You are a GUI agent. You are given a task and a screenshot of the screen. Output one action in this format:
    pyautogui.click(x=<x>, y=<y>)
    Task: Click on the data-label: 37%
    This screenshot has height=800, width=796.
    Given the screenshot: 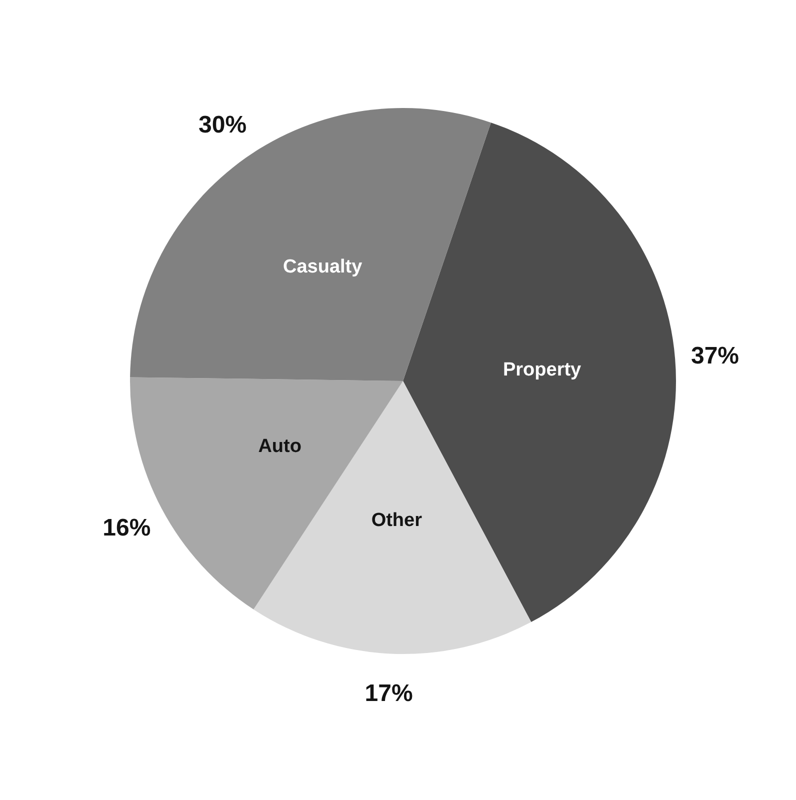 What is the action you would take?
    pyautogui.click(x=715, y=356)
    